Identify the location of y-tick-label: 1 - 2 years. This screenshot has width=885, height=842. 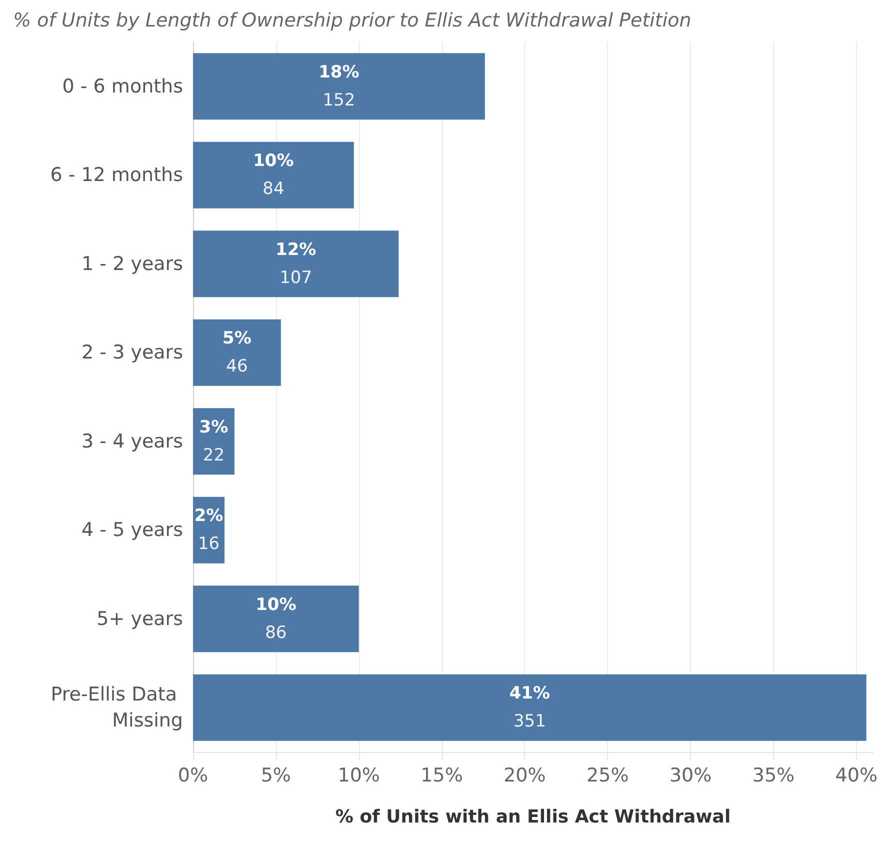
(132, 263).